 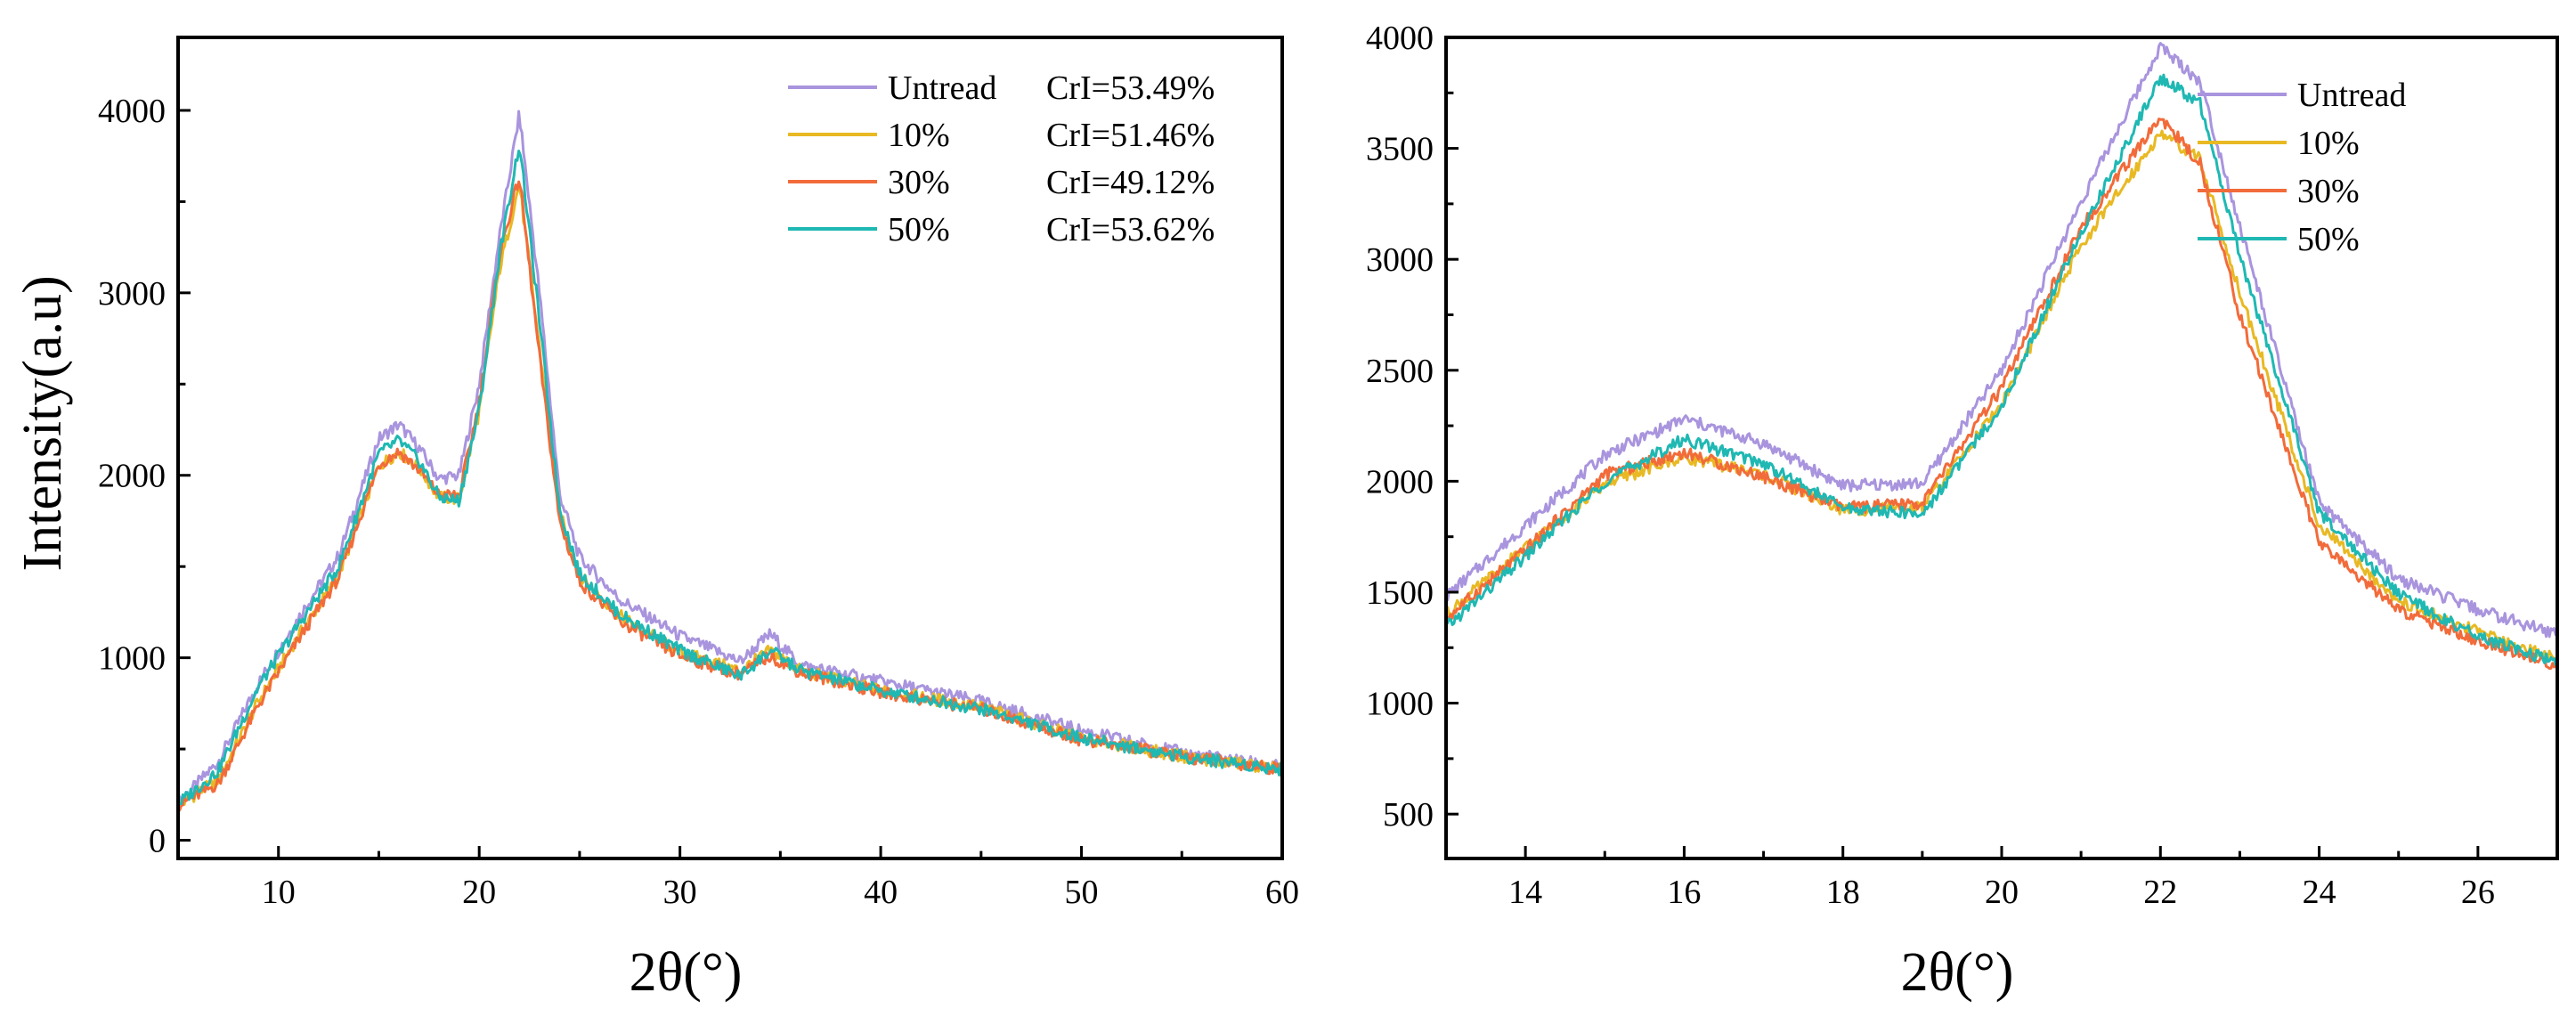 What do you see at coordinates (479, 892) in the screenshot?
I see `left-x-tick-label: 20` at bounding box center [479, 892].